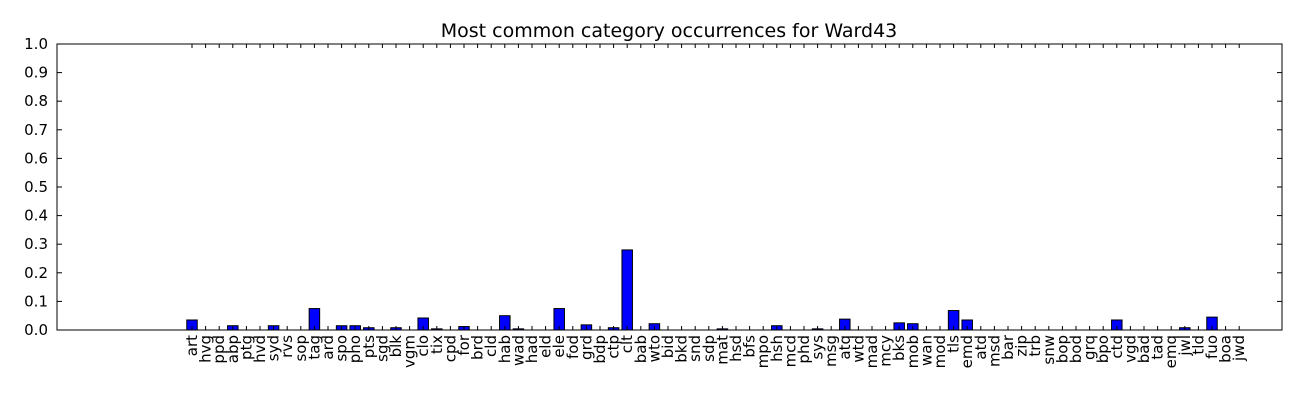 This screenshot has width=1300, height=400. What do you see at coordinates (423, 346) in the screenshot?
I see `x-tick-label: clo` at bounding box center [423, 346].